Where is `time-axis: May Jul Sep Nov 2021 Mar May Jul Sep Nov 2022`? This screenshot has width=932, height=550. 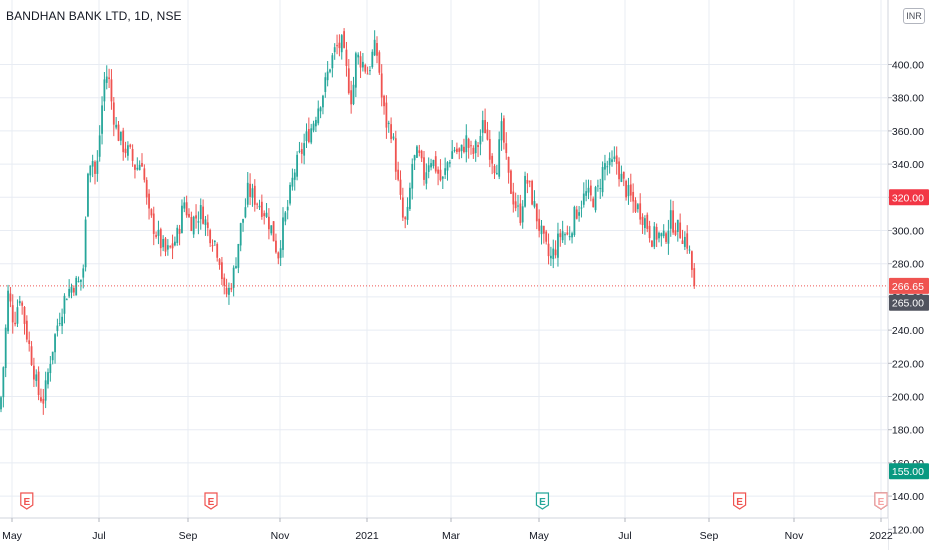 time-axis: May Jul Sep Nov 2021 Mar May Jul Sep Nov 2022 is located at coordinates (446, 533).